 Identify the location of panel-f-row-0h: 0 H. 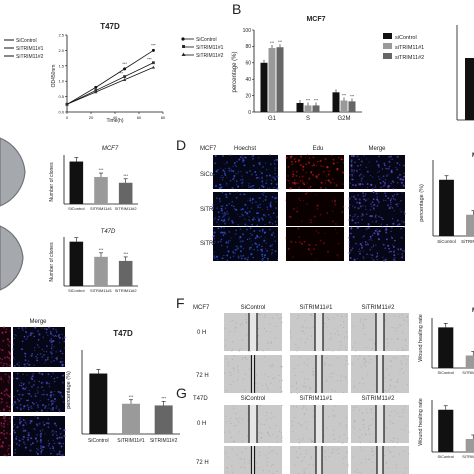
(201, 333).